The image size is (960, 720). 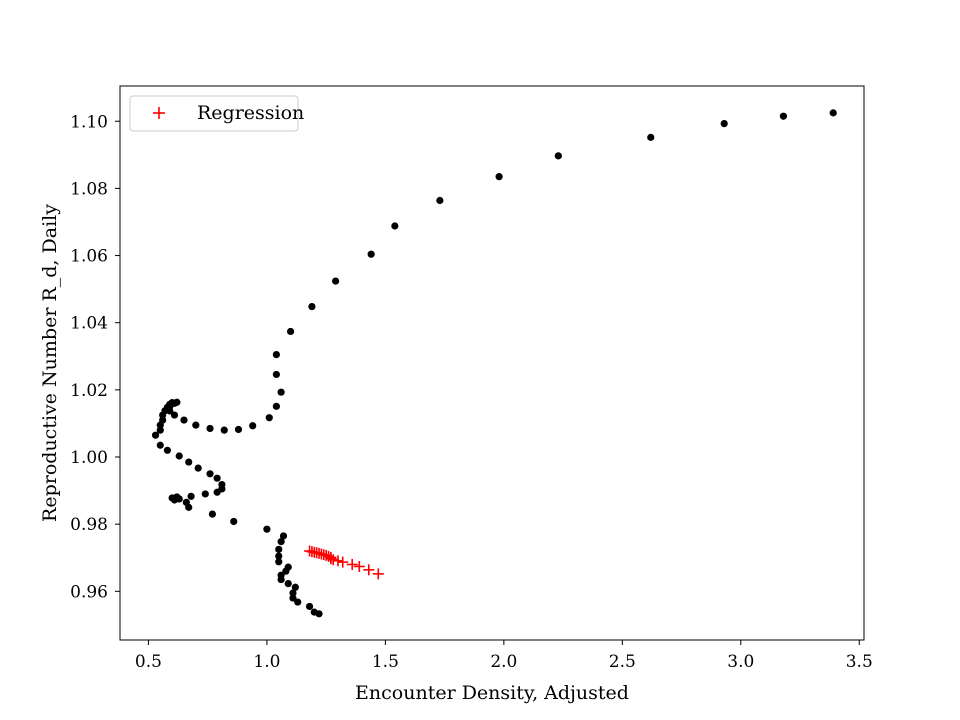 What do you see at coordinates (89, 189) in the screenshot?
I see `y-tick-label: 1.08` at bounding box center [89, 189].